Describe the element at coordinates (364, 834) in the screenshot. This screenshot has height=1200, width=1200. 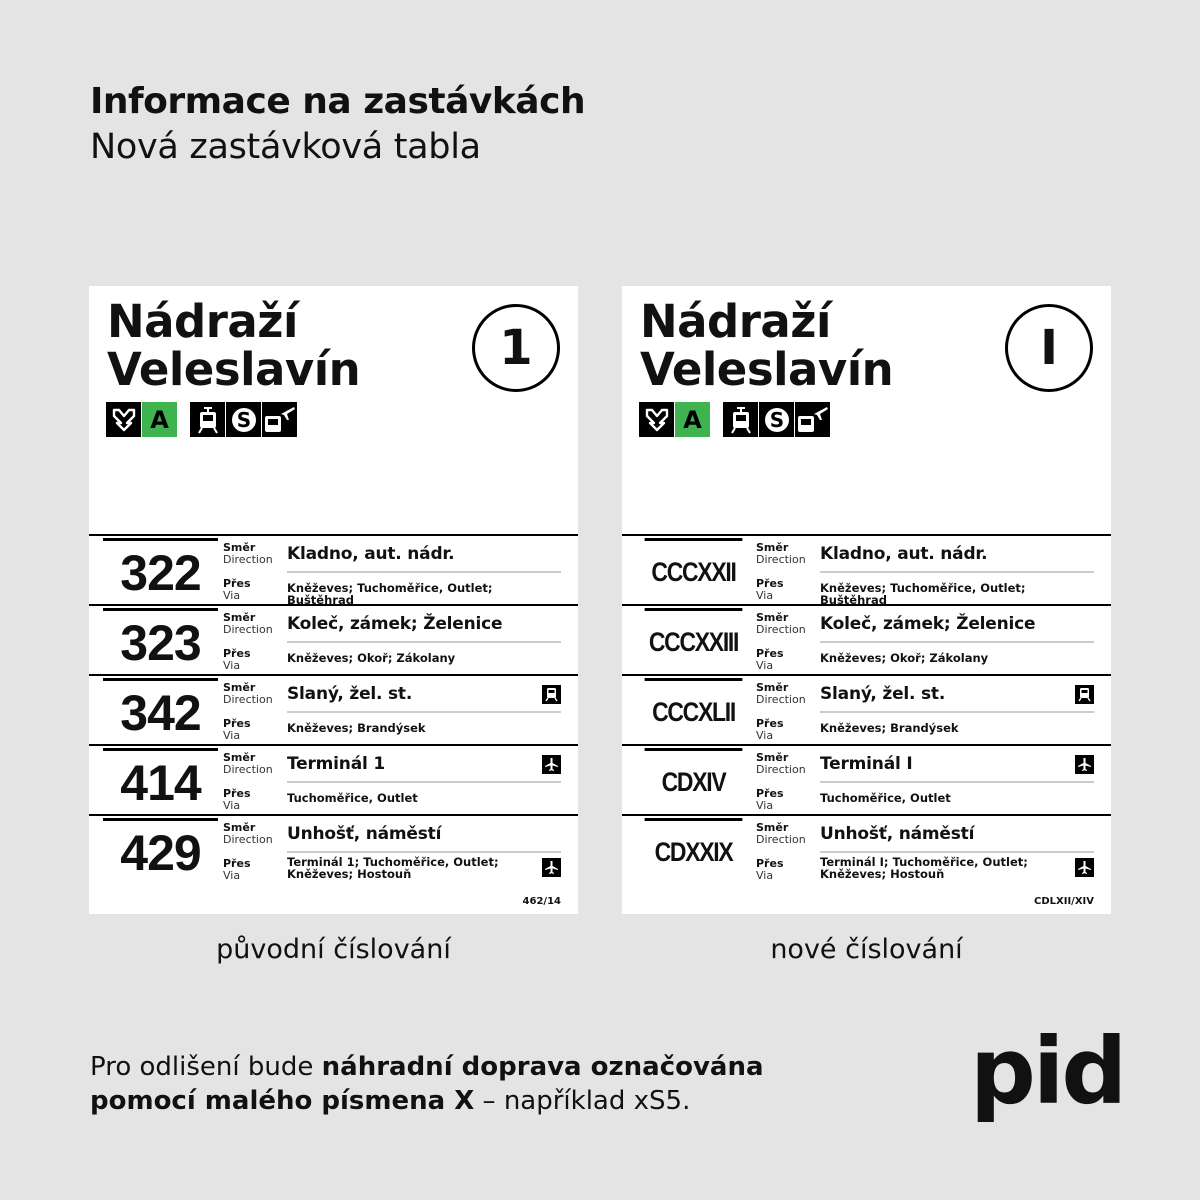
I see `destination: Unhošť, náměstí` at that location.